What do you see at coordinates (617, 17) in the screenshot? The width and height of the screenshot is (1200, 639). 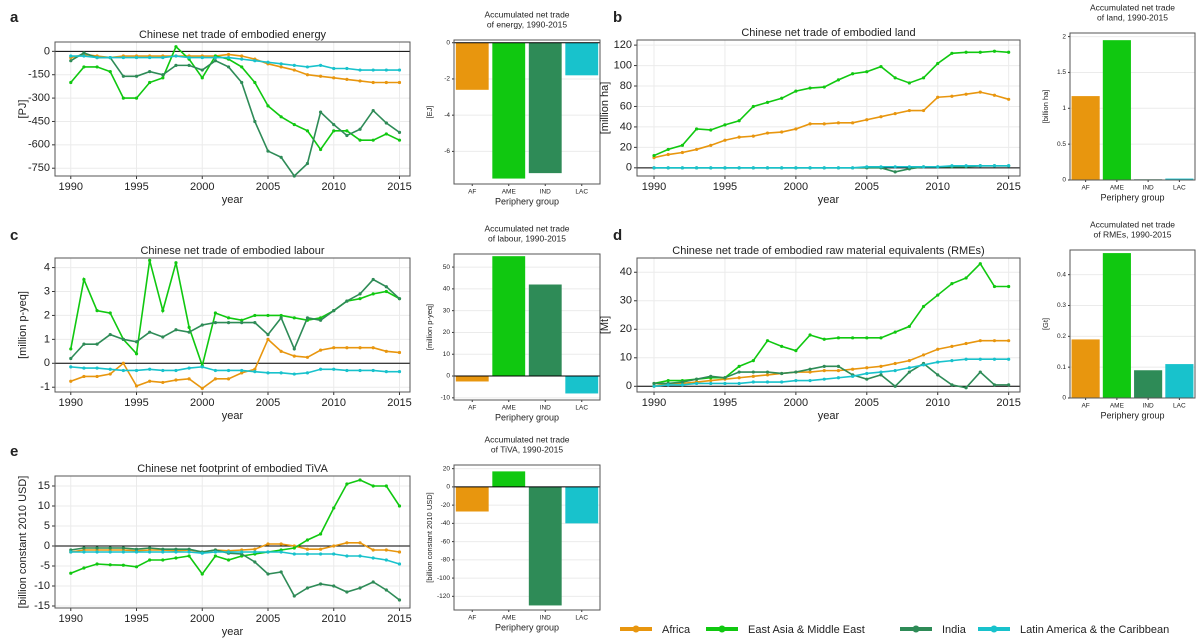 I see `panel-label: b` at bounding box center [617, 17].